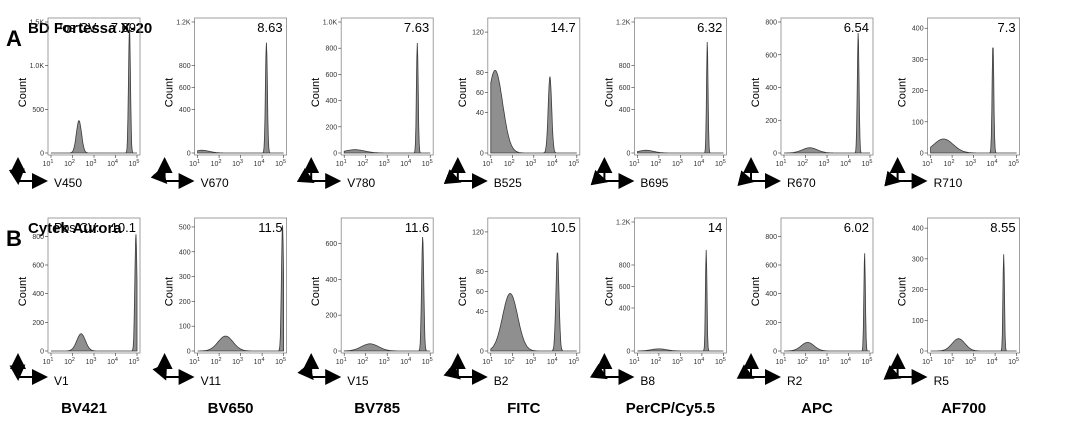 The image size is (1080, 425). What do you see at coordinates (942, 381) in the screenshot?
I see `channel-label: R5` at bounding box center [942, 381].